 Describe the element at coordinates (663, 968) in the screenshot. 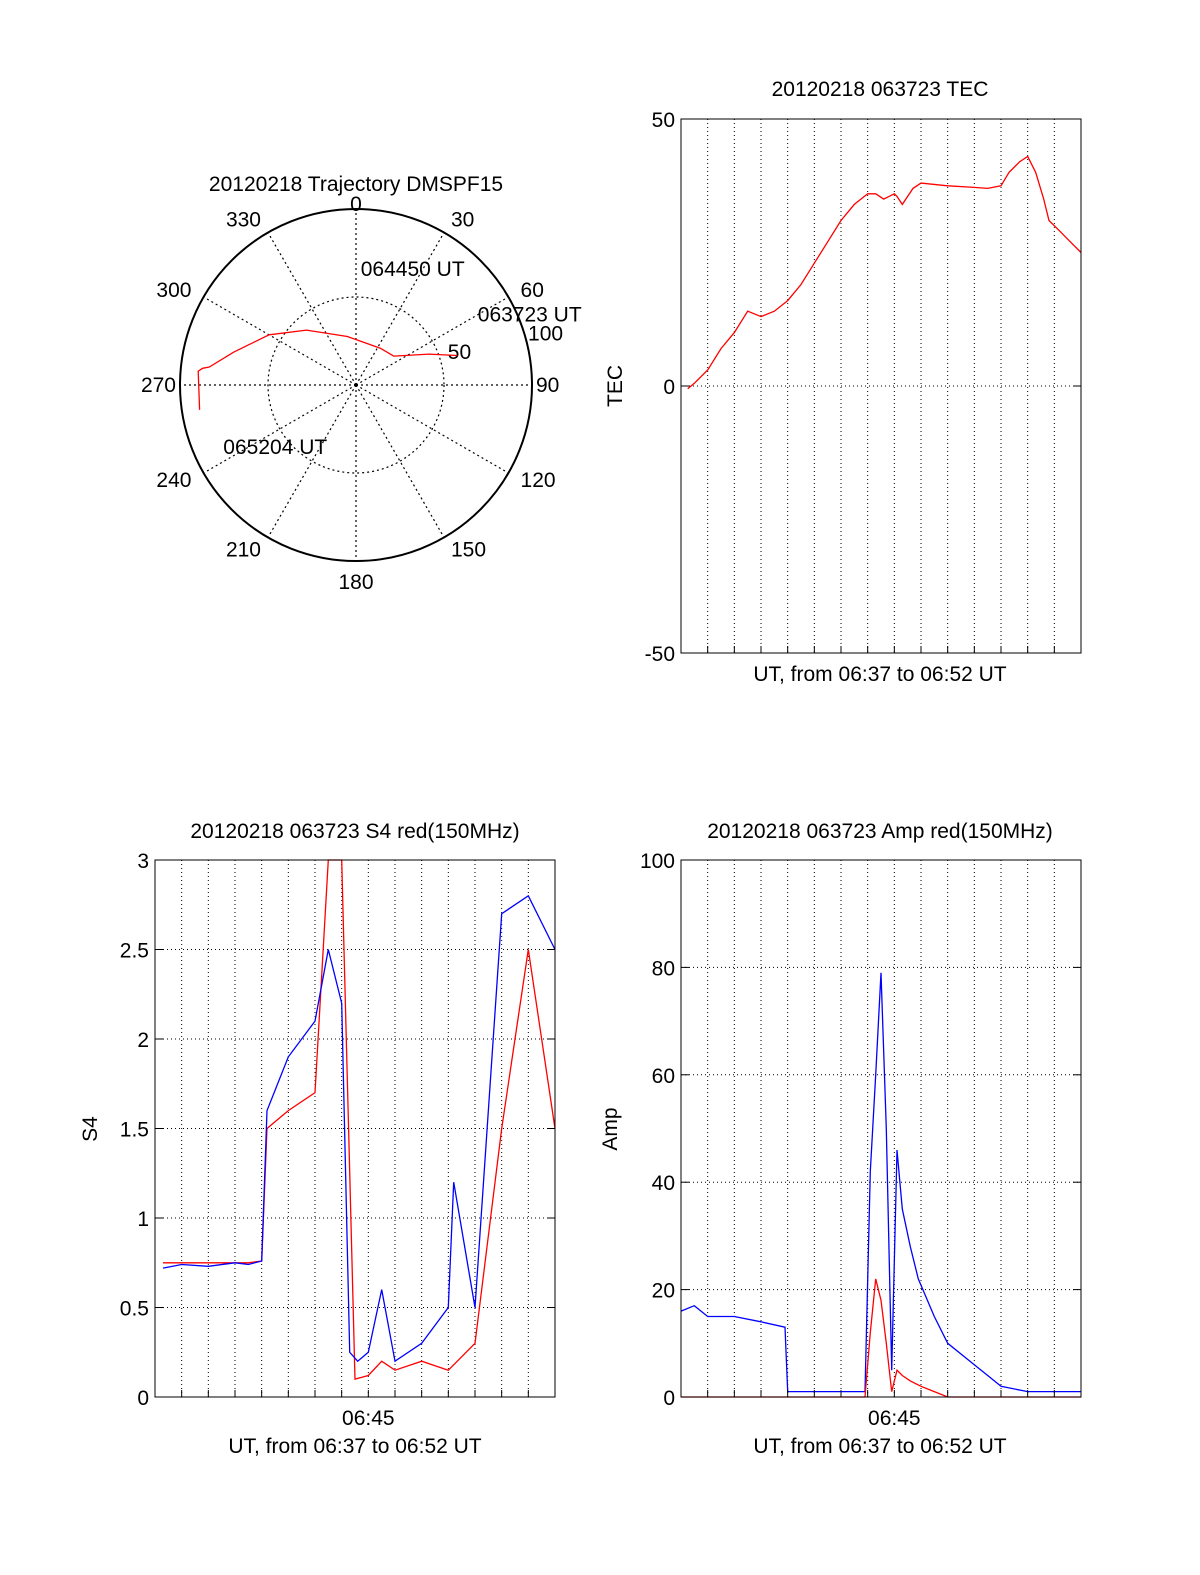

I see `amp-ytick-label: 80` at that location.